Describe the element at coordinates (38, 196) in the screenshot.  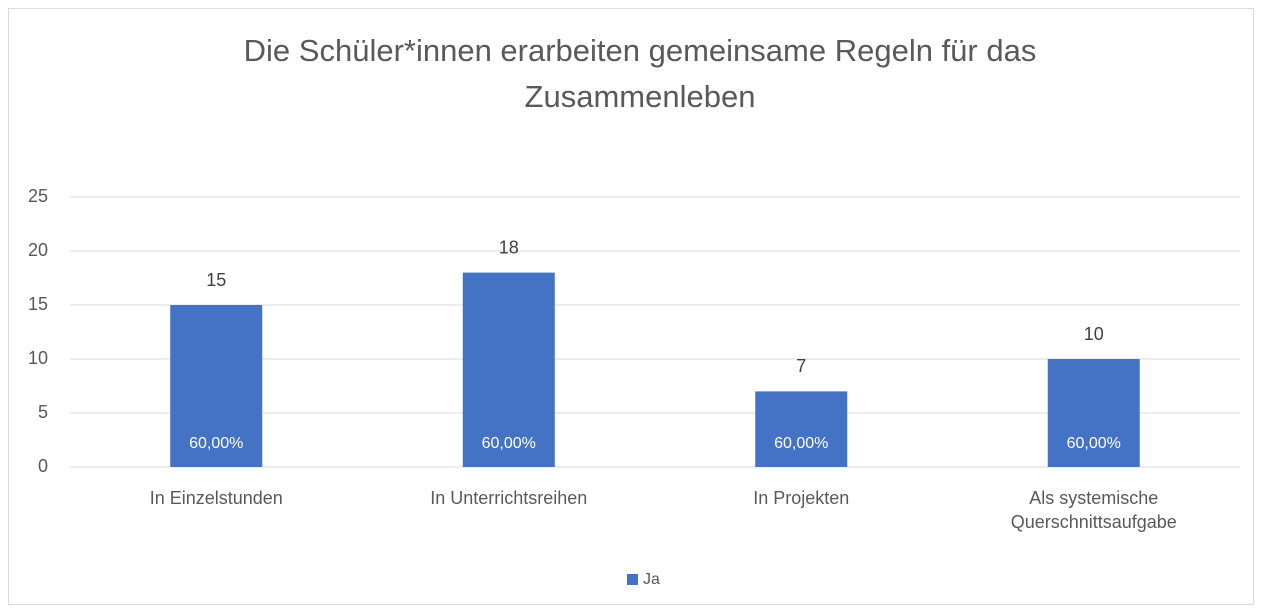
I see `y-tick-label: 25` at that location.